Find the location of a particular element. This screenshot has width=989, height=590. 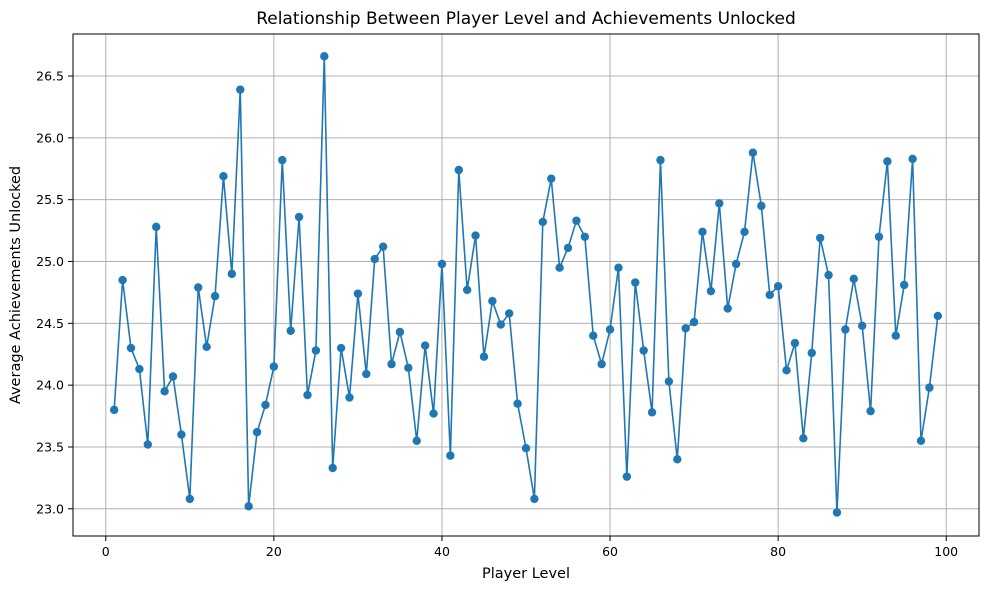

x-axis-label: Player Level is located at coordinates (526, 574).